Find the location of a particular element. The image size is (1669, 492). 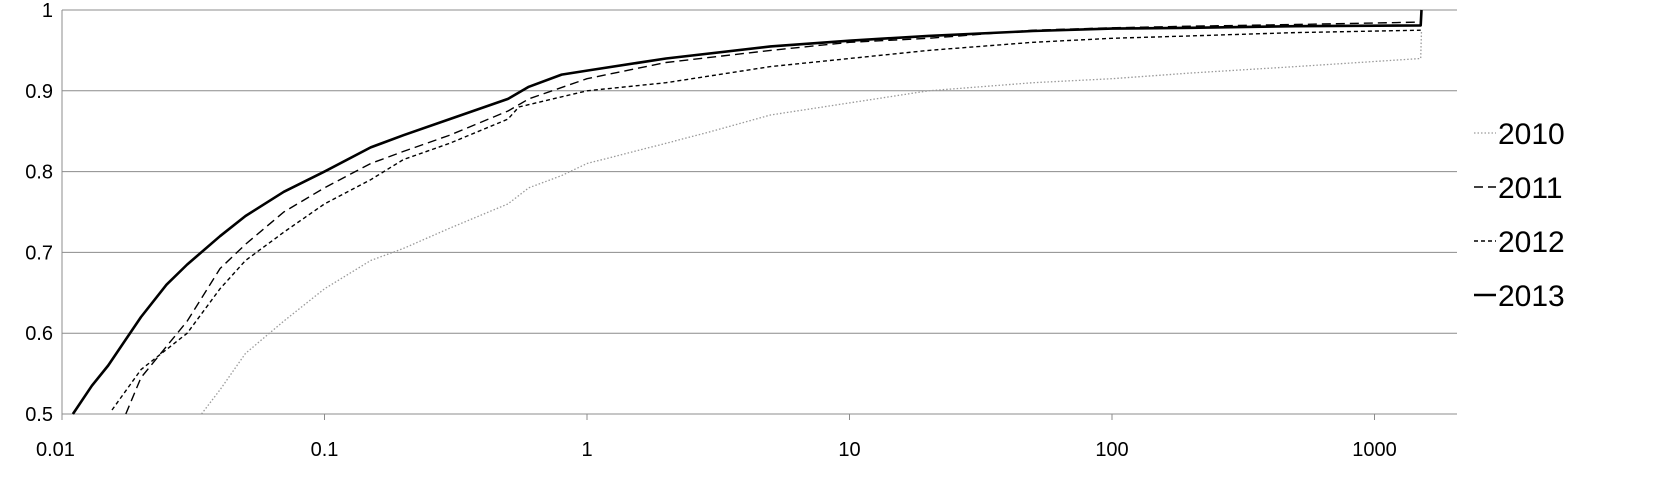

x-tick-label: 1 is located at coordinates (586, 450).